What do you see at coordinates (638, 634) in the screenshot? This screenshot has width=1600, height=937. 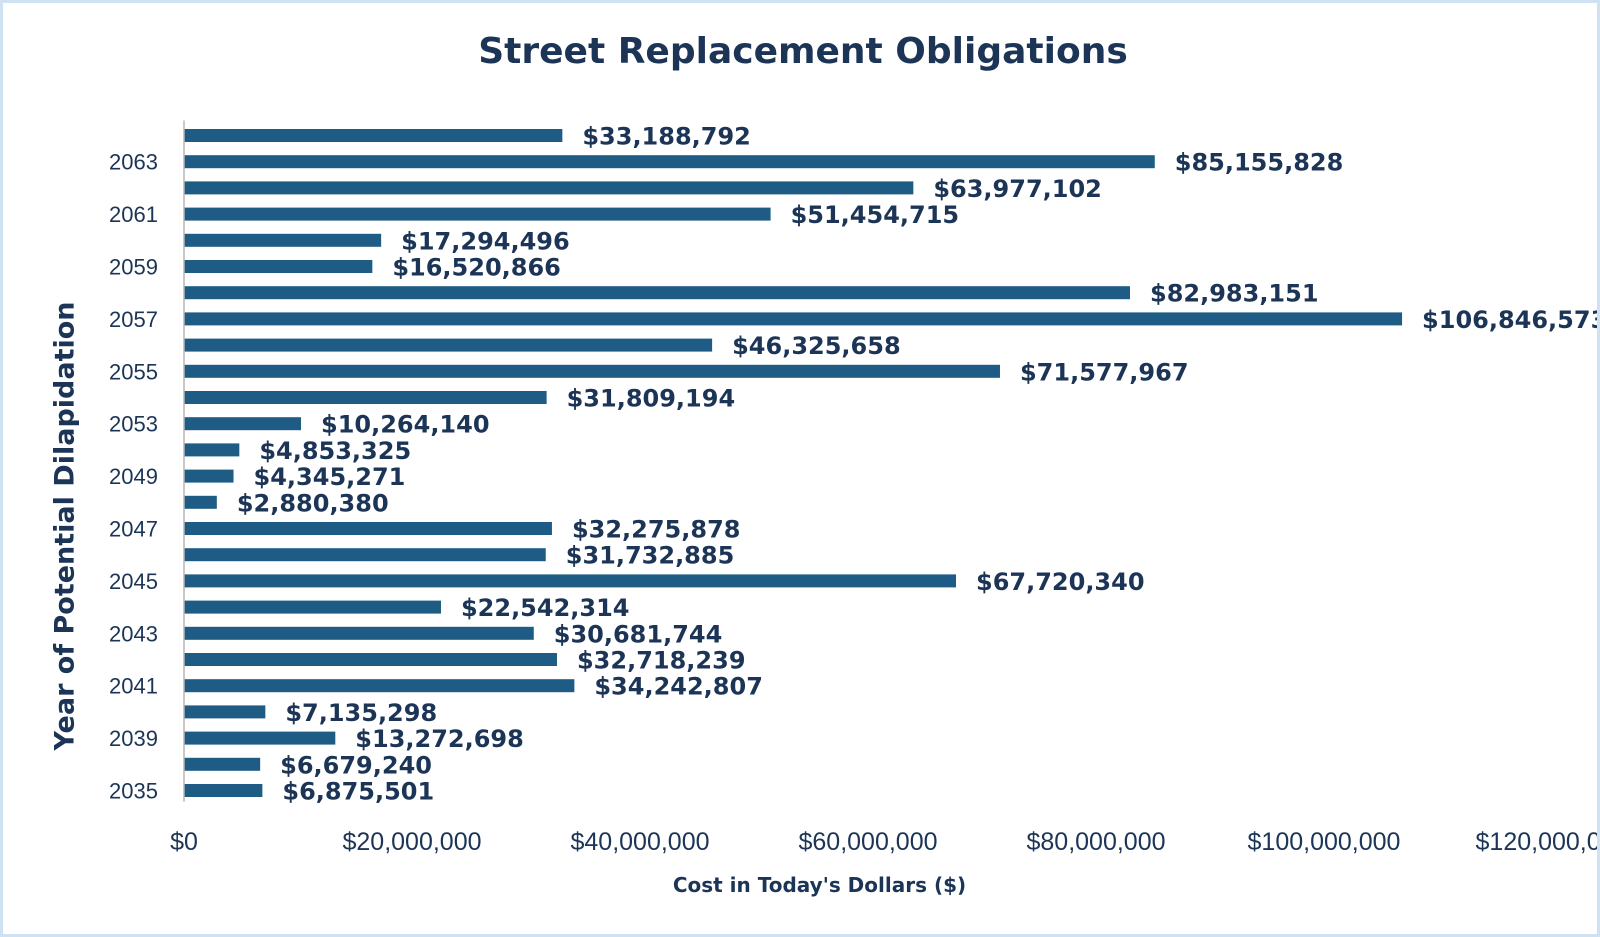 I see `bar-value-label: $30,681,744` at bounding box center [638, 634].